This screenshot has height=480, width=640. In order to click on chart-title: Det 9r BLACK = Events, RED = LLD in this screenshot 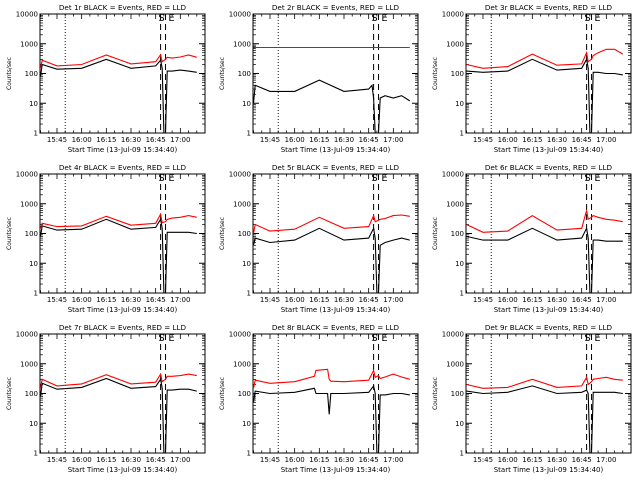, I will do `click(549, 327)`.